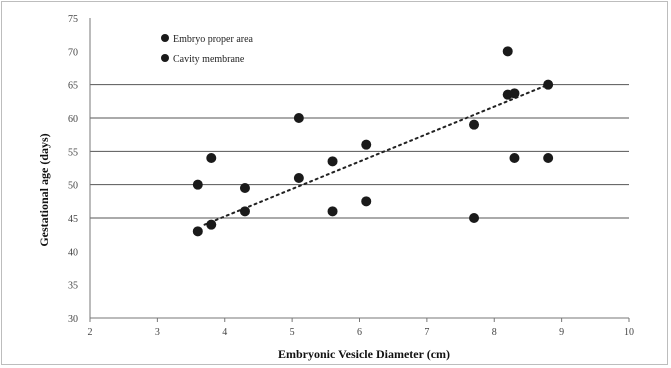 The height and width of the screenshot is (368, 671). I want to click on x-axis-title: Embryonic Vesicle Diameter (cm), so click(364, 354).